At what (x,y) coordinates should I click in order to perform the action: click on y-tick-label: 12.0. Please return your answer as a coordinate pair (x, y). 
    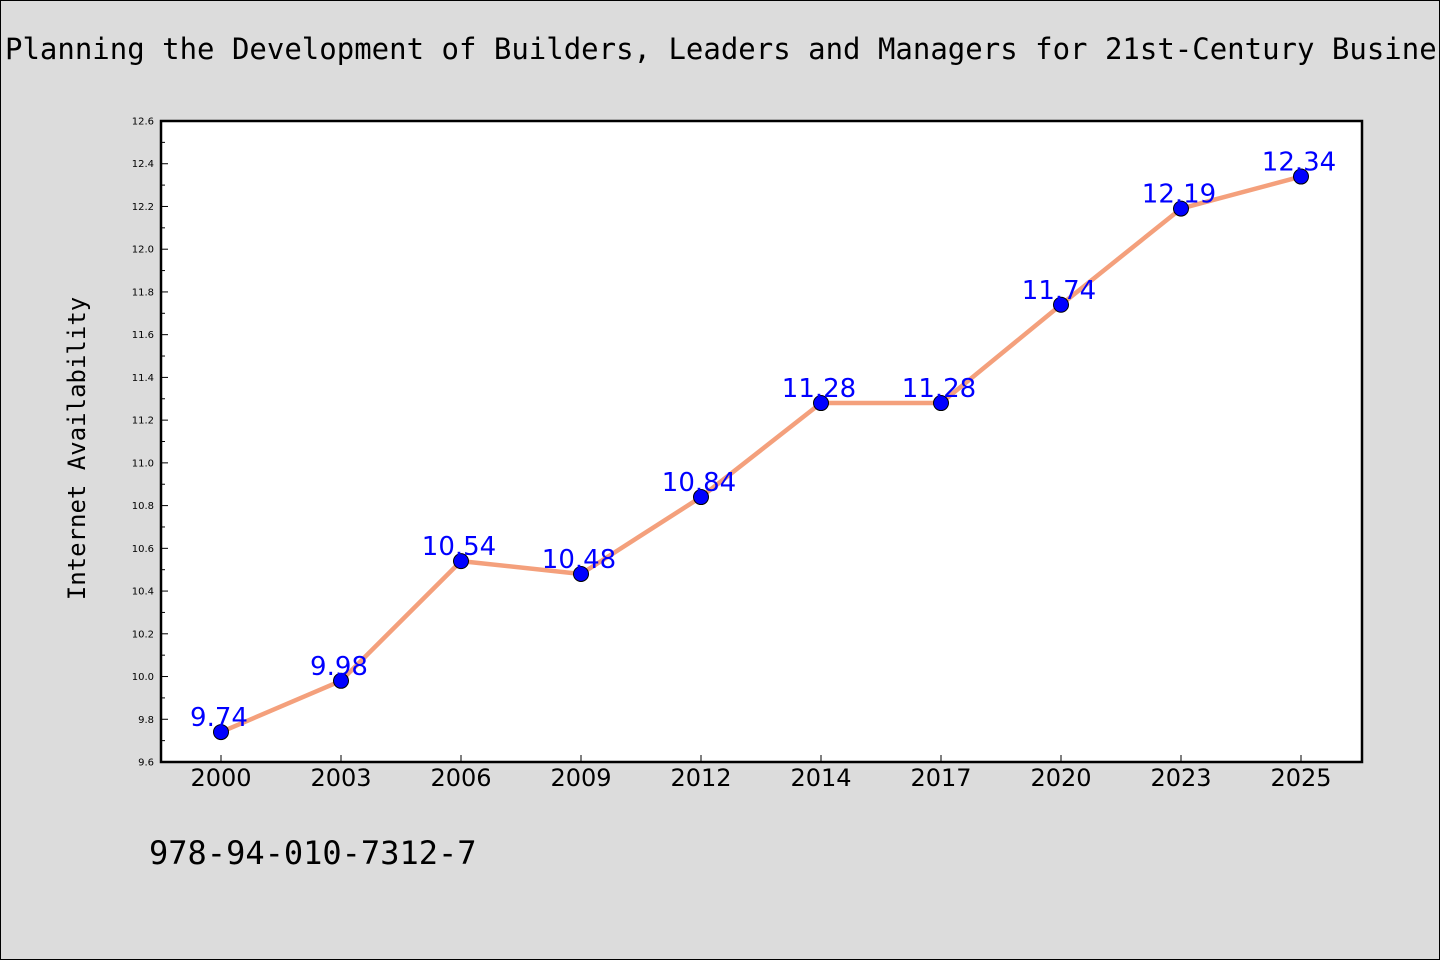
    Looking at the image, I should click on (143, 250).